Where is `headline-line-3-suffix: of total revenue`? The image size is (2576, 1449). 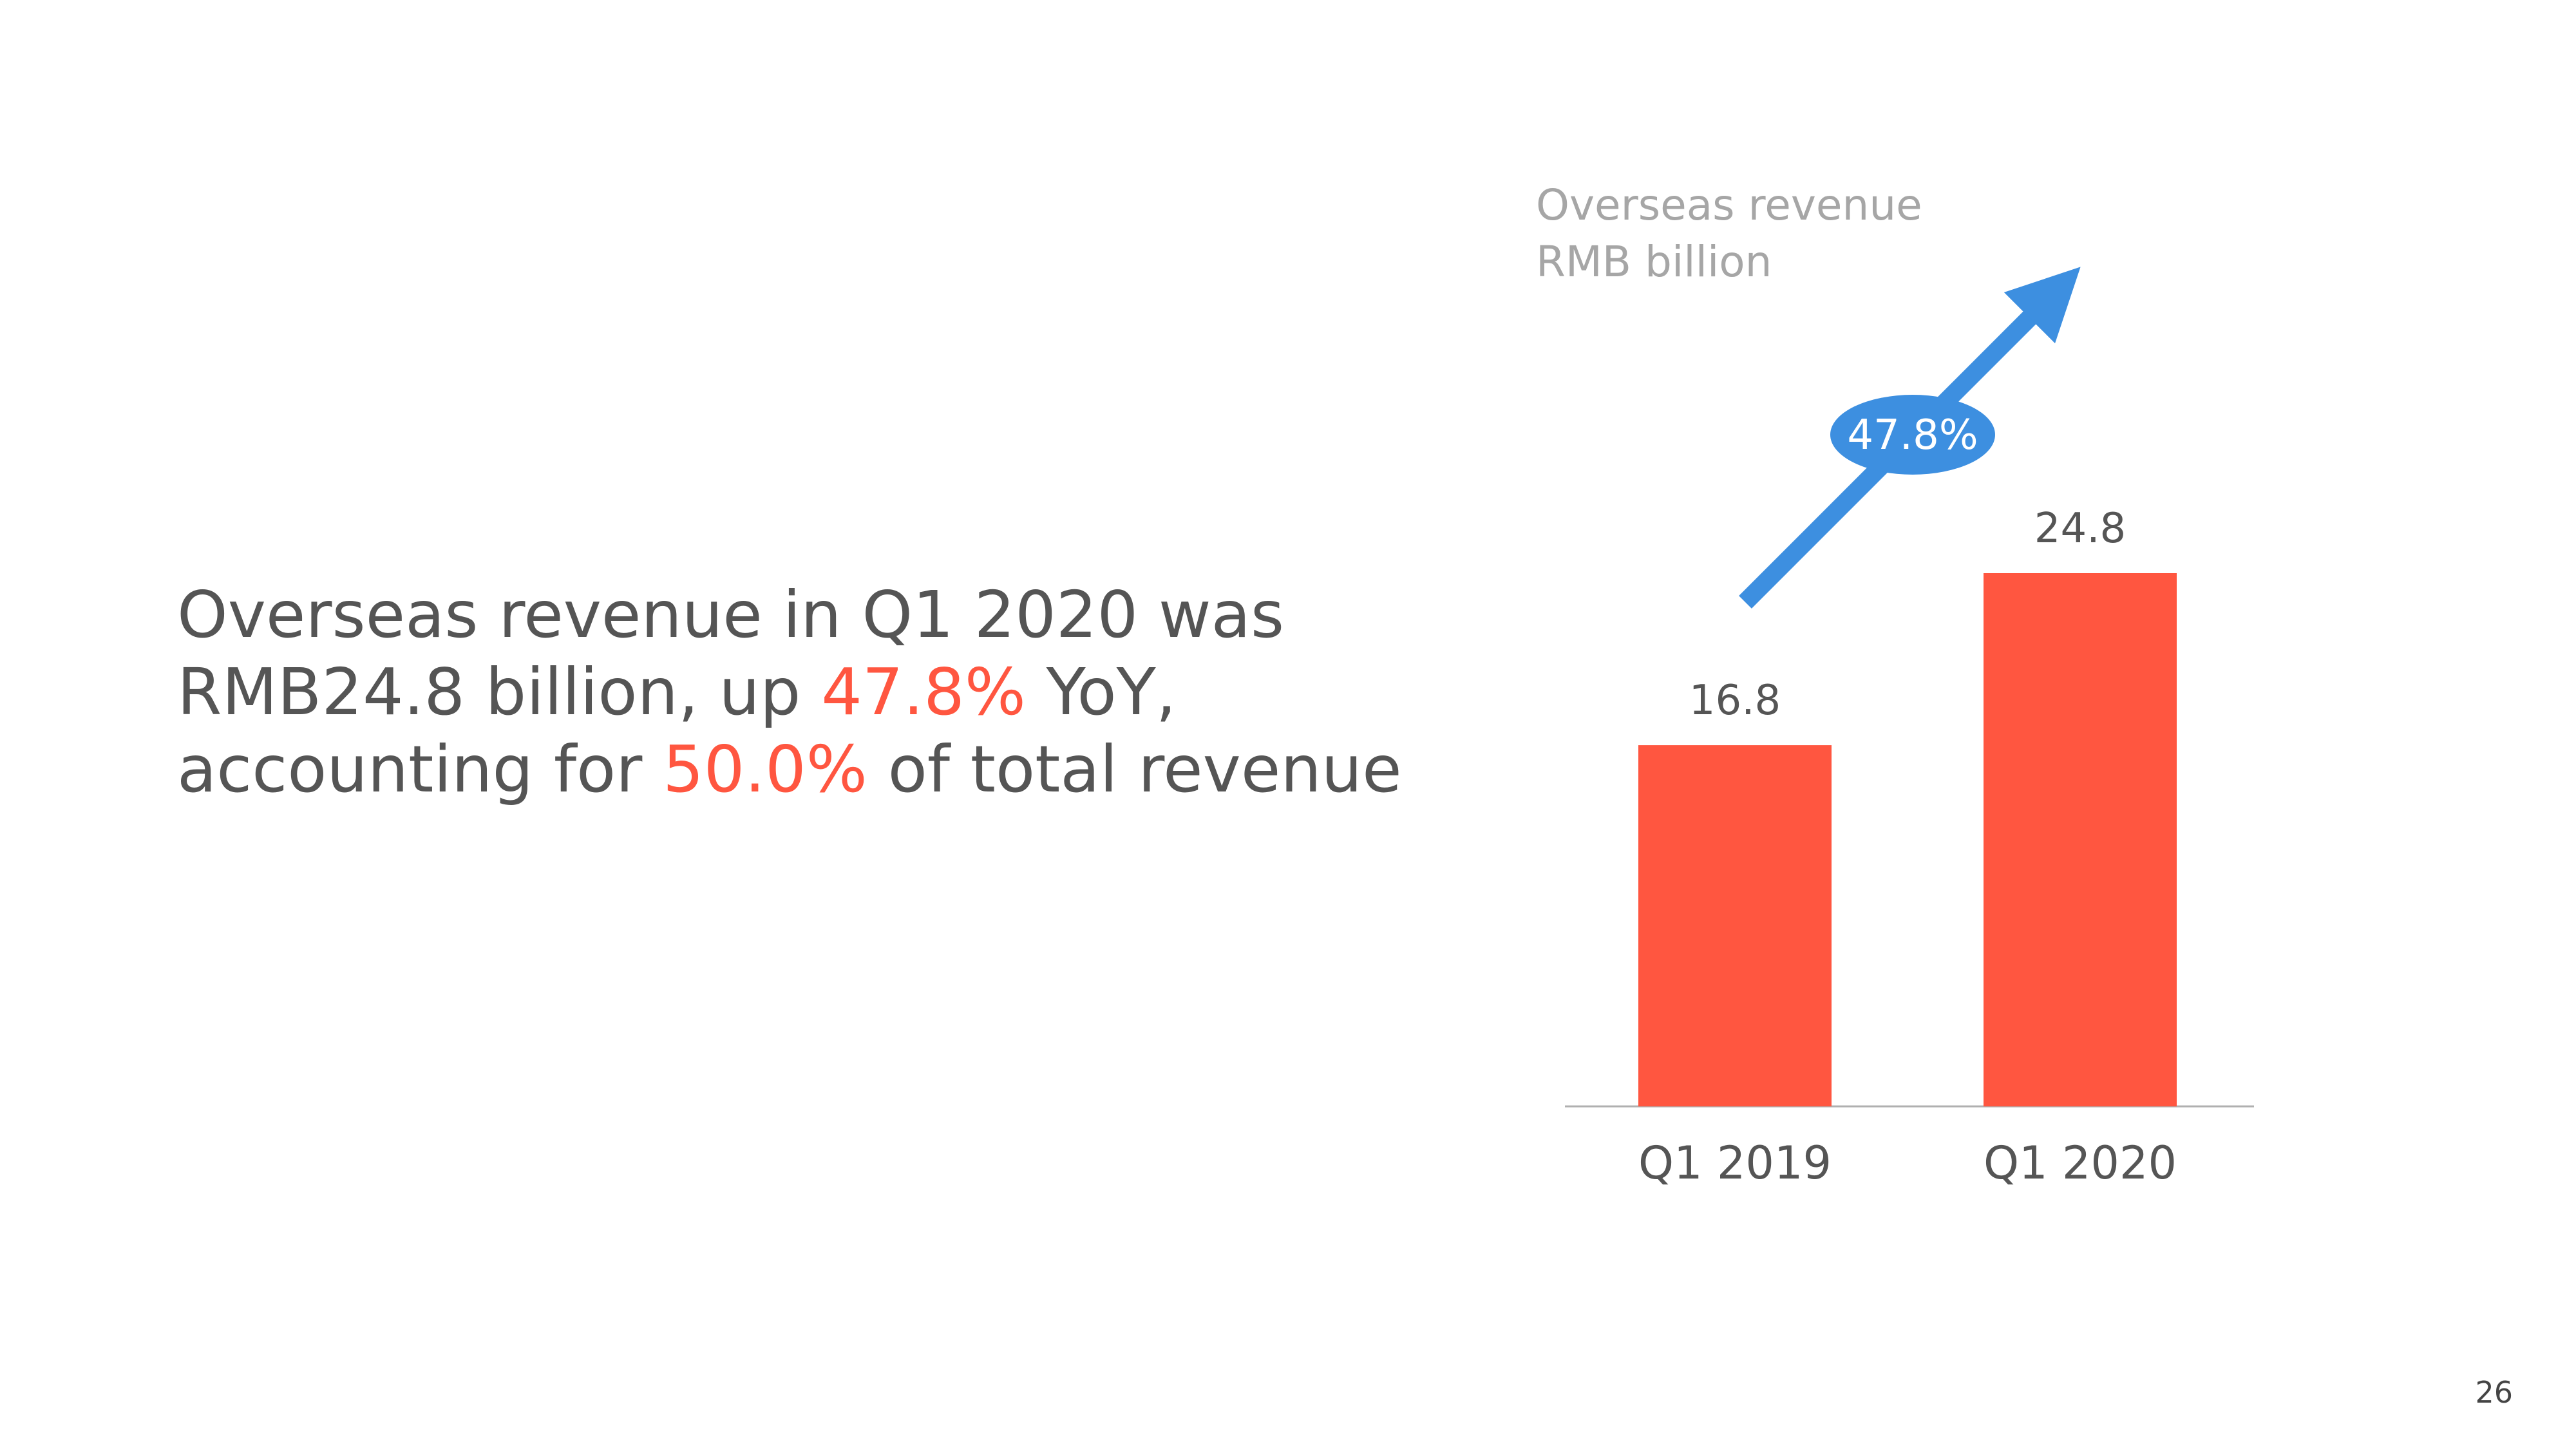 headline-line-3-suffix: of total revenue is located at coordinates (1134, 770).